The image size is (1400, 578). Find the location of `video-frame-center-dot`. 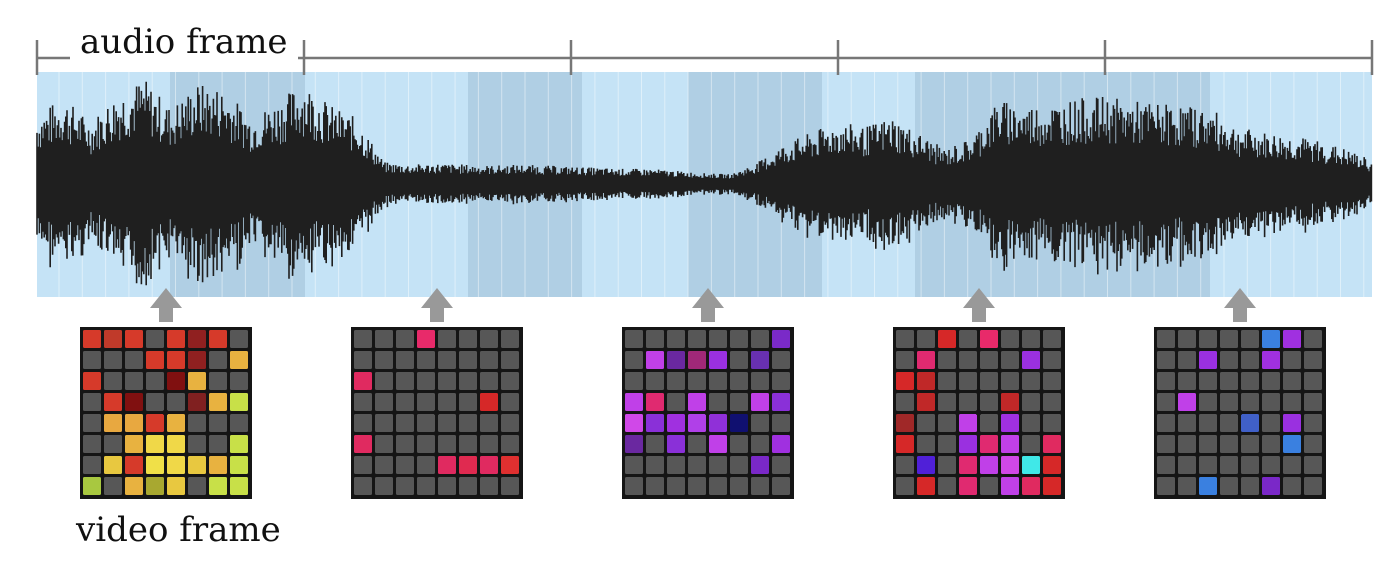

video-frame-center-dot is located at coordinates (978, 412).